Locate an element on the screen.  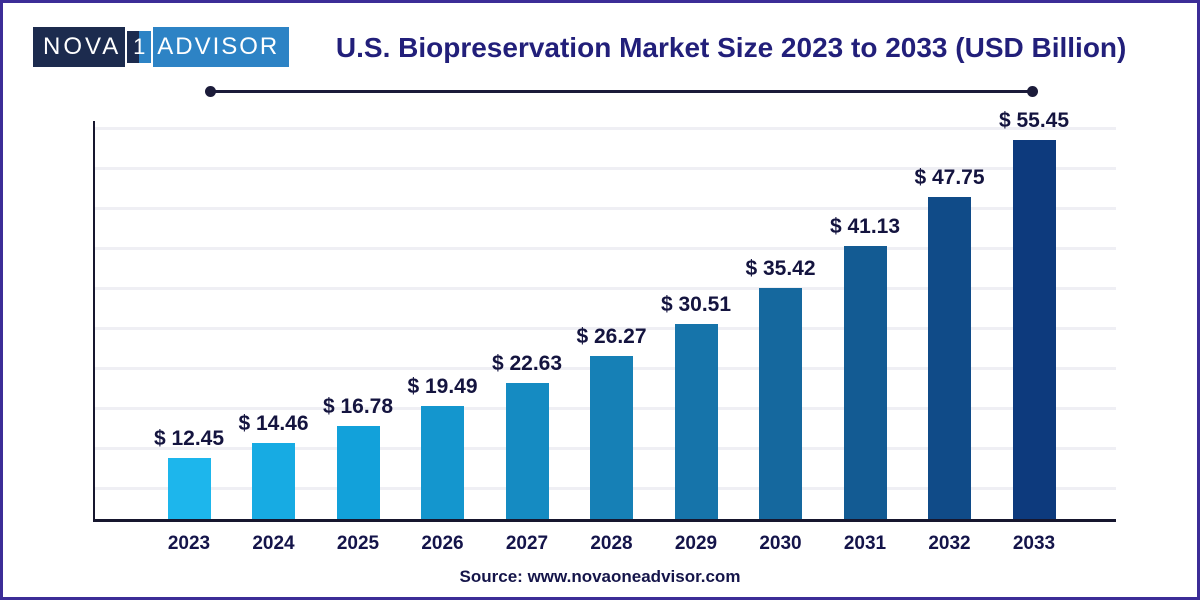
bar-2028 is located at coordinates (611, 437).